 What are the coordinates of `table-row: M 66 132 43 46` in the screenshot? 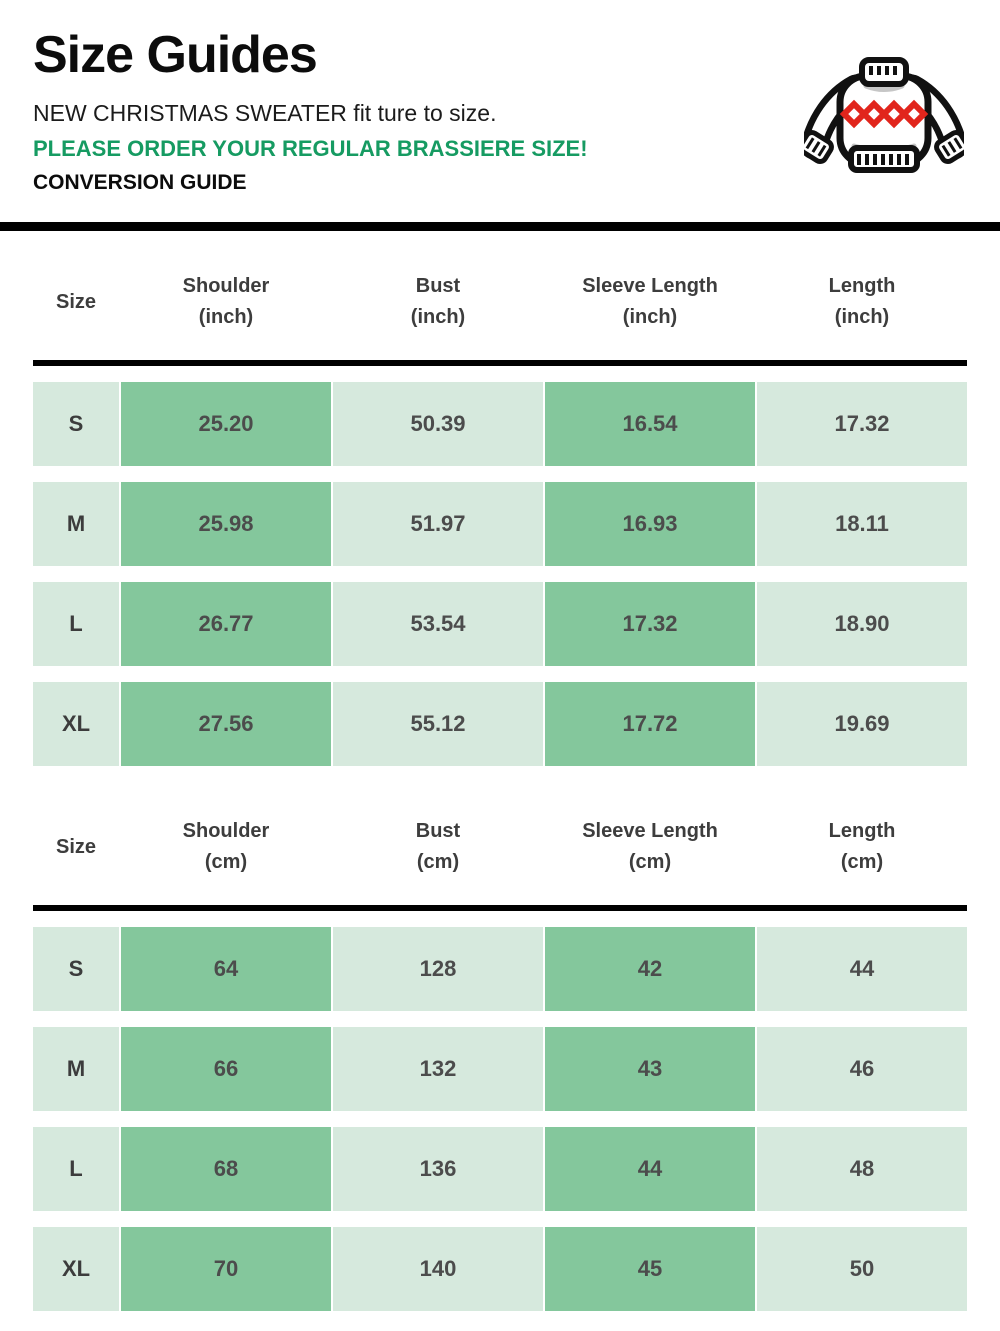 It's located at (500, 1069).